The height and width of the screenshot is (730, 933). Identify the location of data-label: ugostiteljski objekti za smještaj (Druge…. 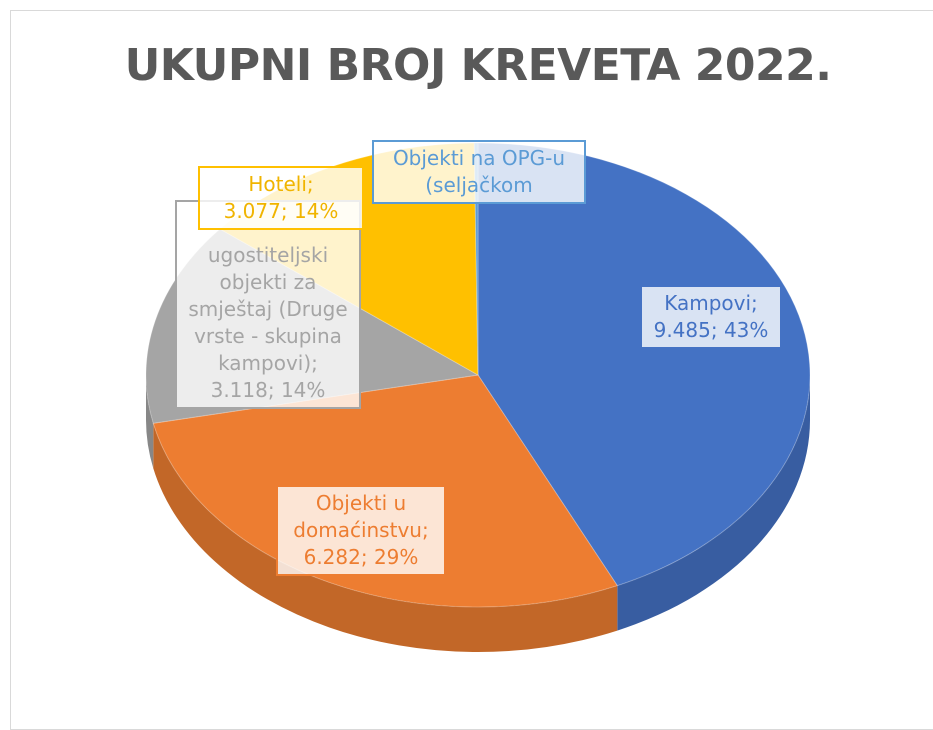
(268, 304).